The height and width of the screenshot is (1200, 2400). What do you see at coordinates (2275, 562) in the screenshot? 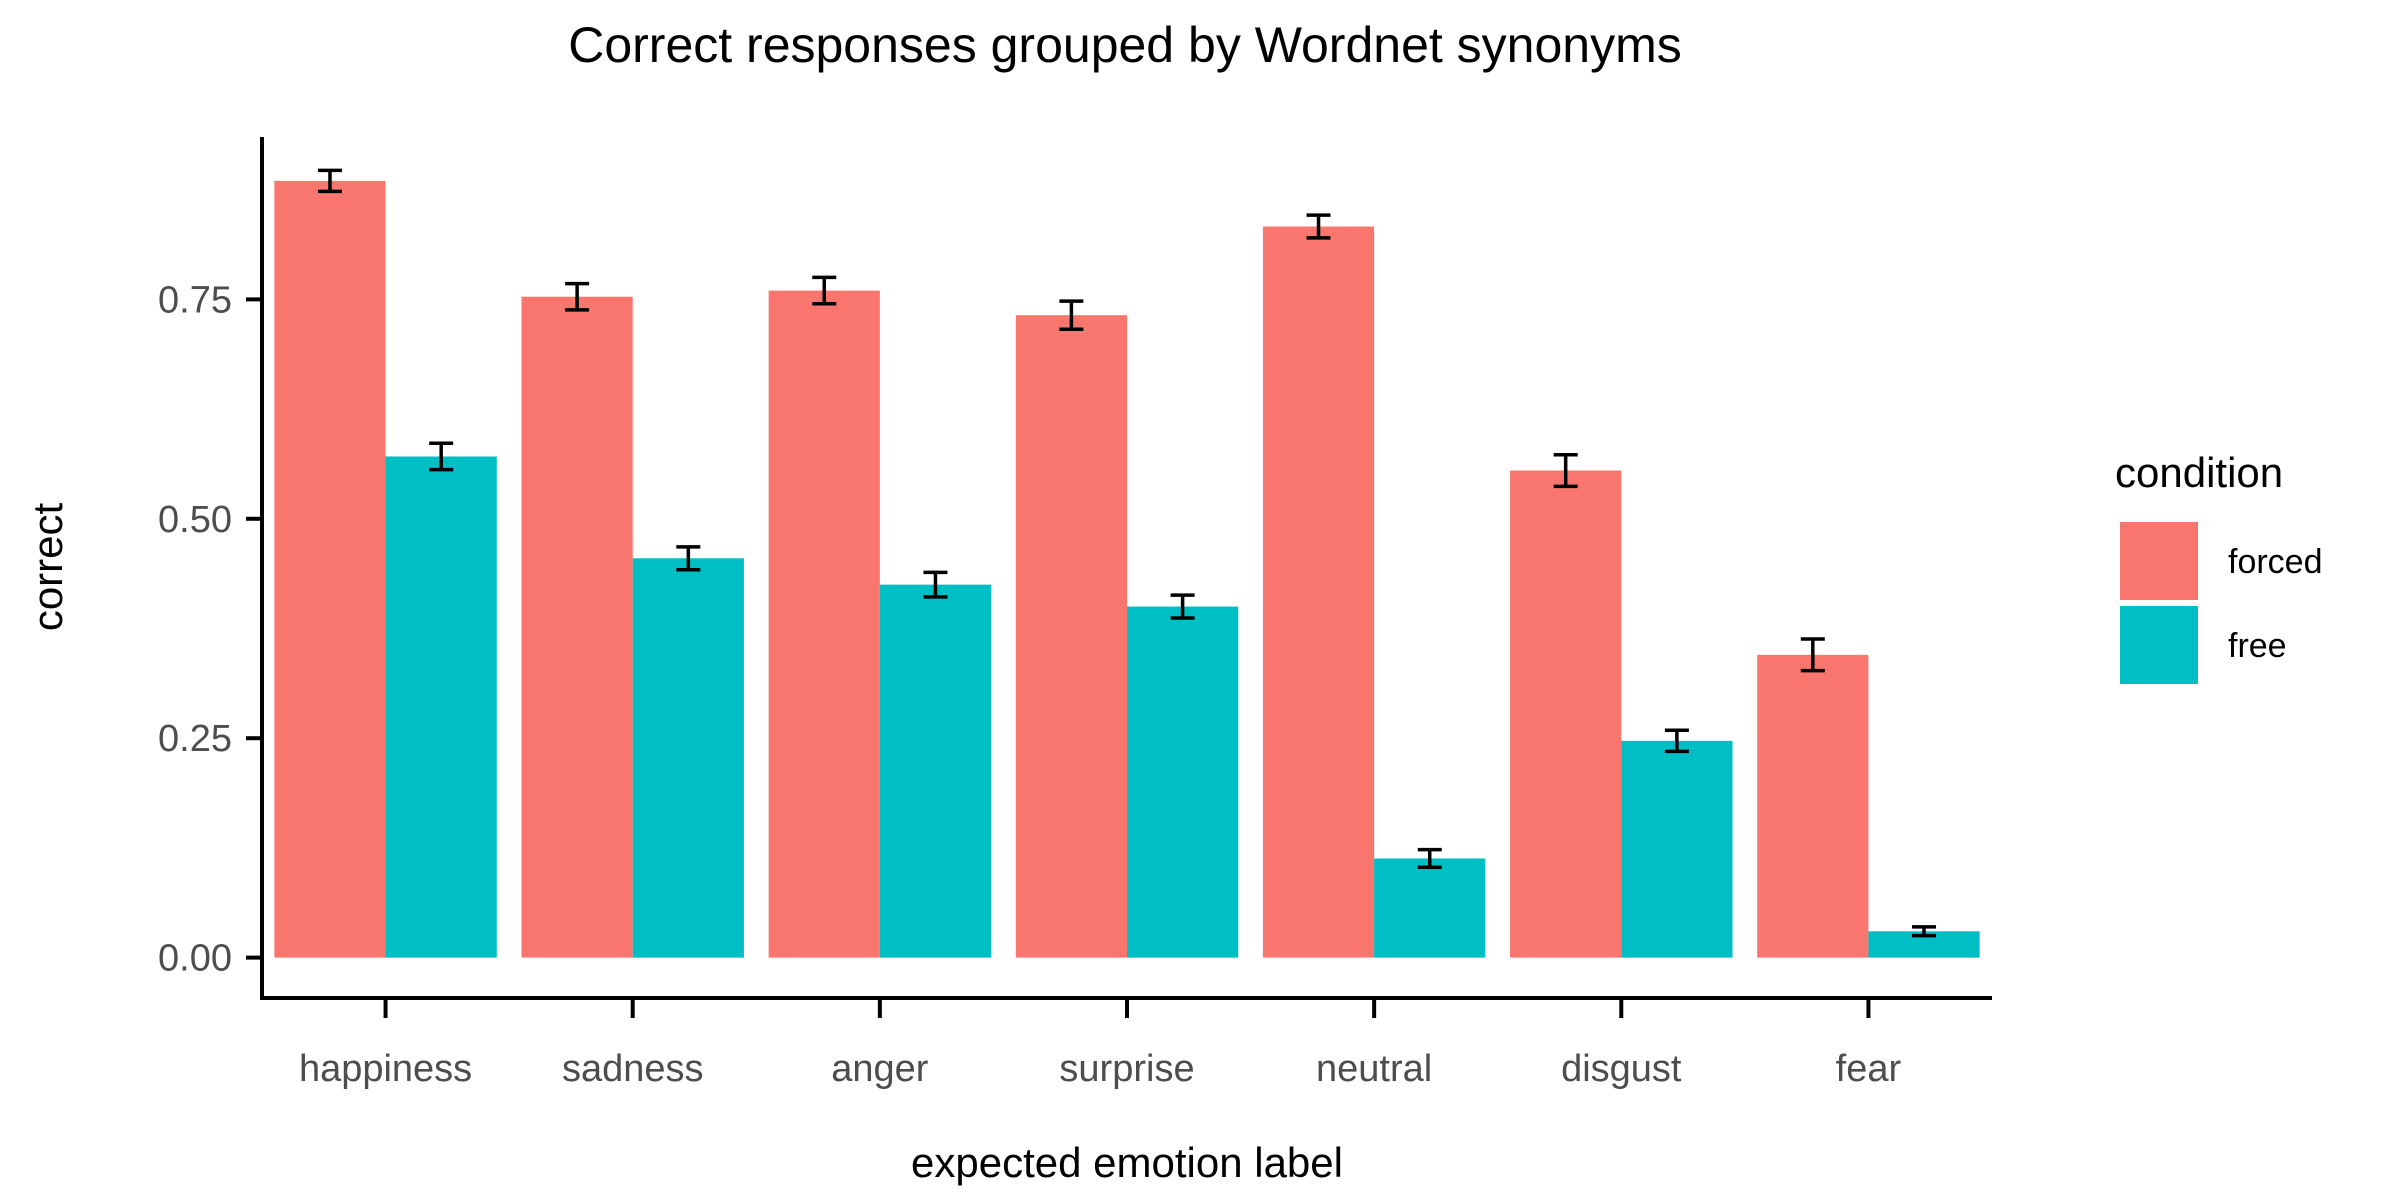
I see `legend-label-forced: forced` at bounding box center [2275, 562].